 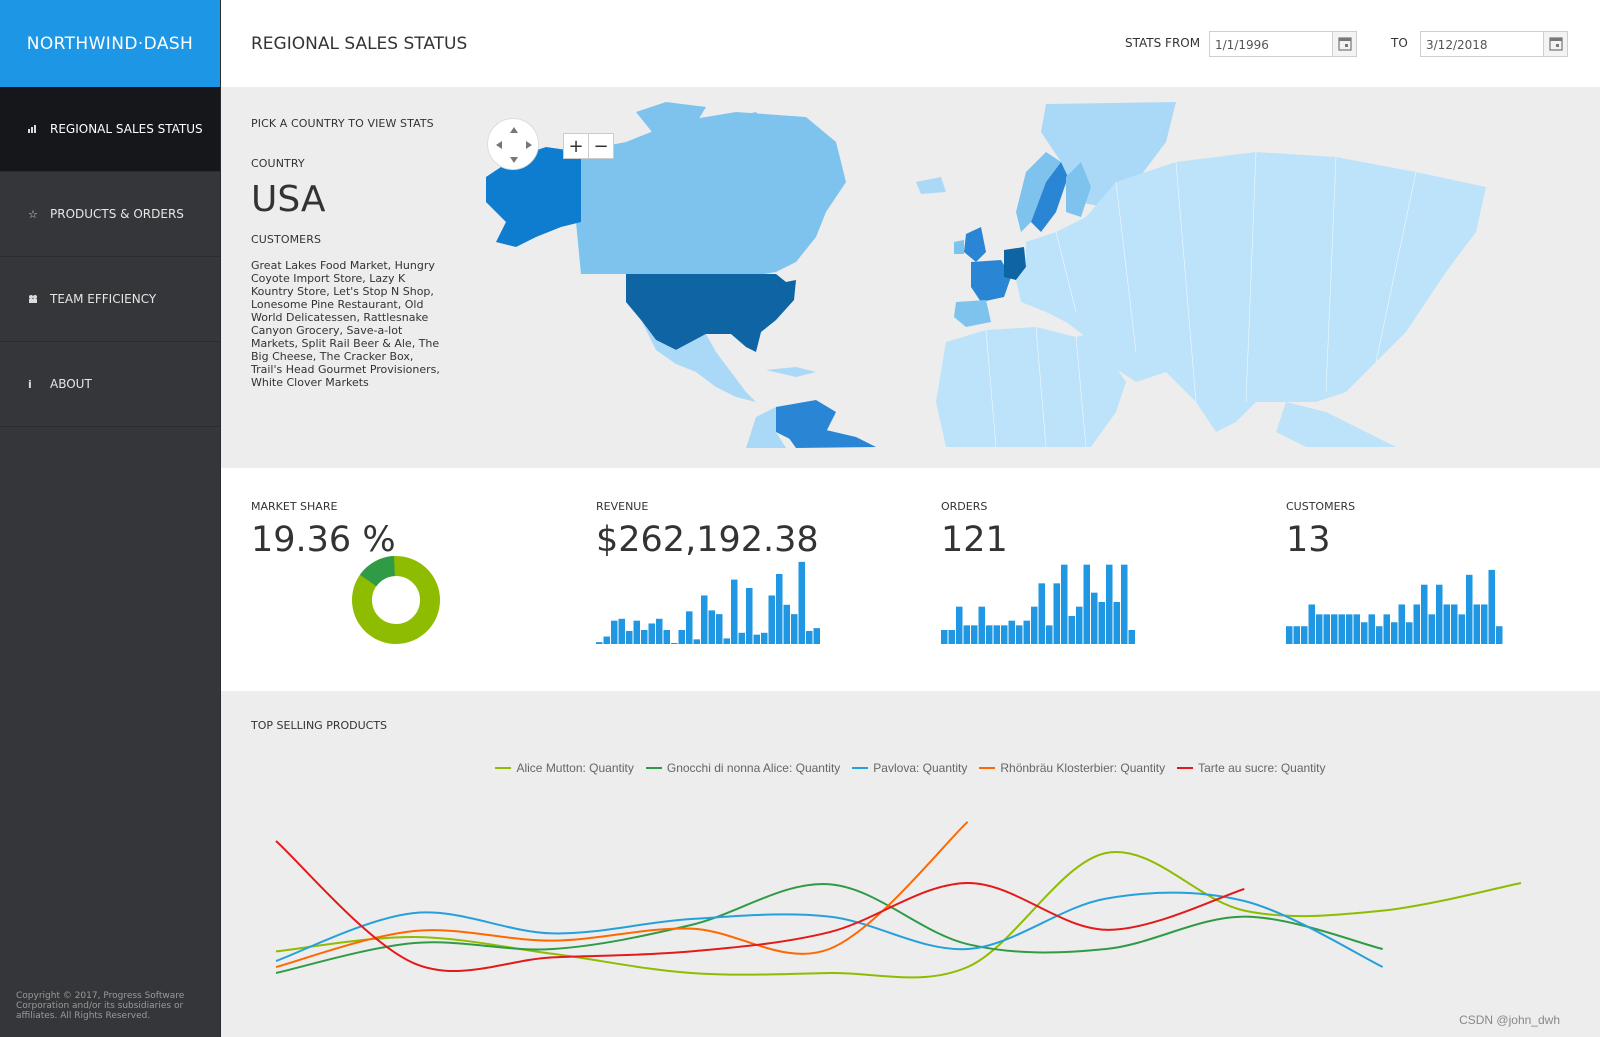 I want to click on map-country-sweden, so click(x=1049, y=197).